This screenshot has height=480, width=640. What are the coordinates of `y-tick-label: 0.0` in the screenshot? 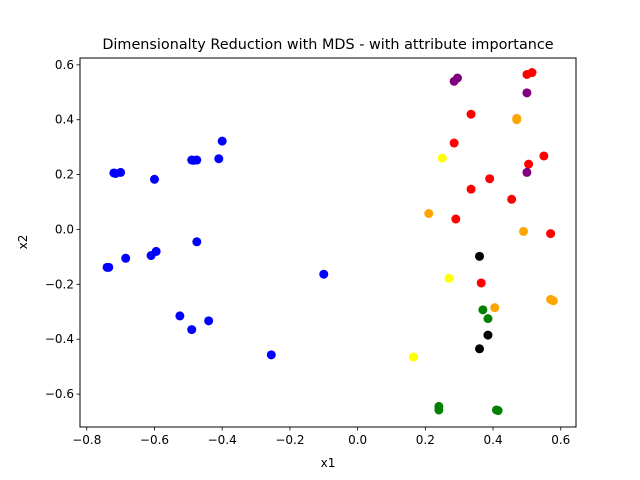 It's located at (64, 229).